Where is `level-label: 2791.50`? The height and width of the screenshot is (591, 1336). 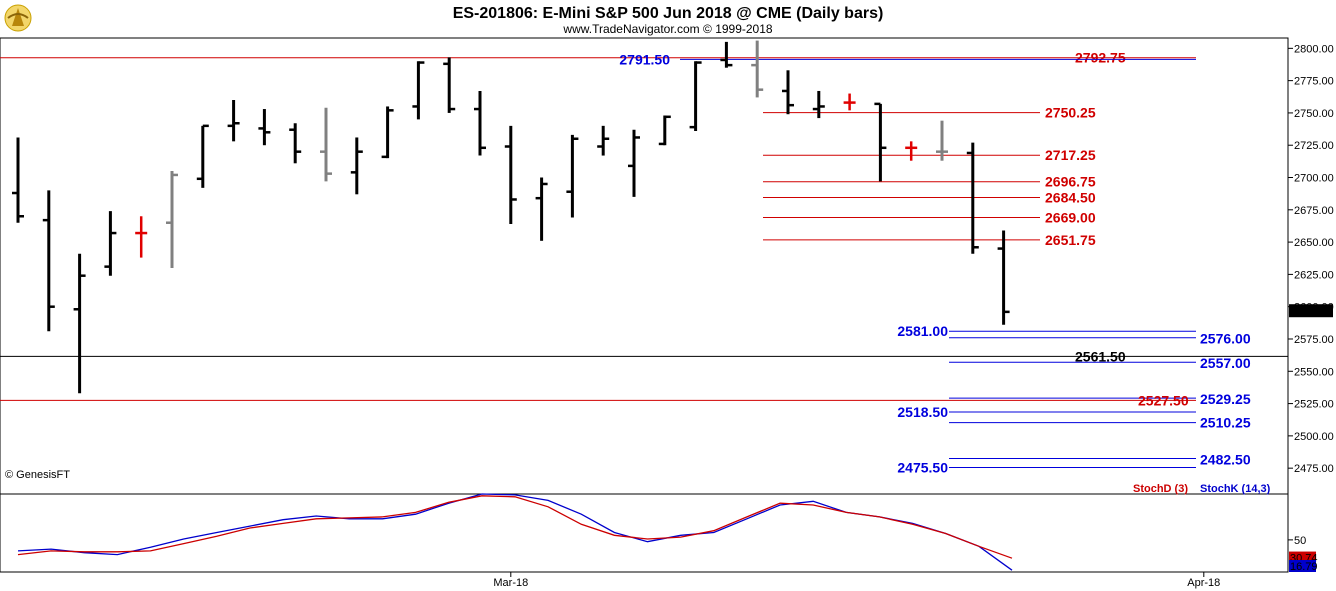 level-label: 2791.50 is located at coordinates (644, 59).